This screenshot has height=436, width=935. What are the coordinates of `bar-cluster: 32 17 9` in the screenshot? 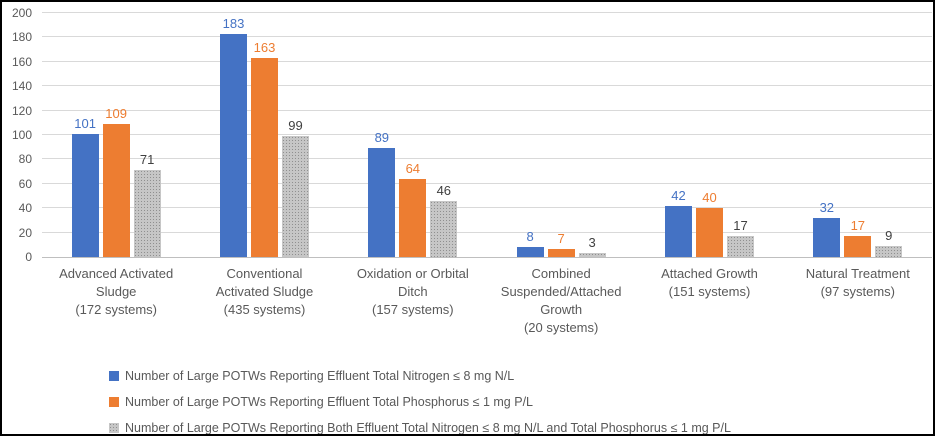 It's located at (858, 228).